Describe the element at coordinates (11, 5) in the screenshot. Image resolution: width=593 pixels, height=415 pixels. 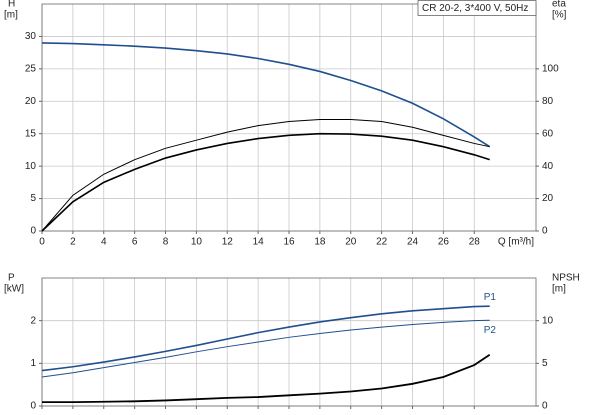
I see `y-axis-label: H` at that location.